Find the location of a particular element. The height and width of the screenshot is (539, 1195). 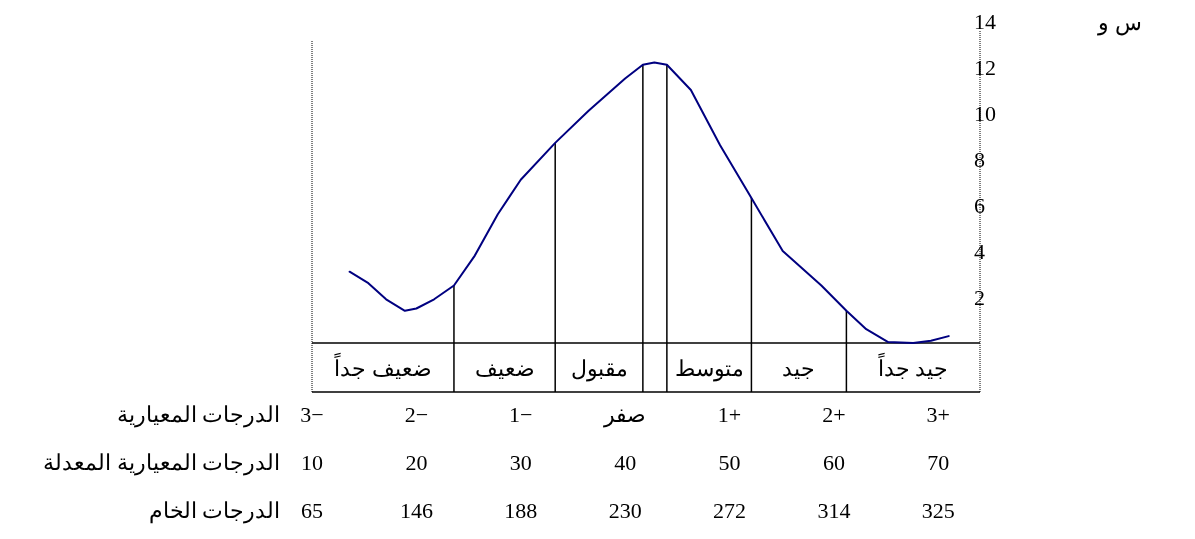

text: 2− is located at coordinates (416, 414).